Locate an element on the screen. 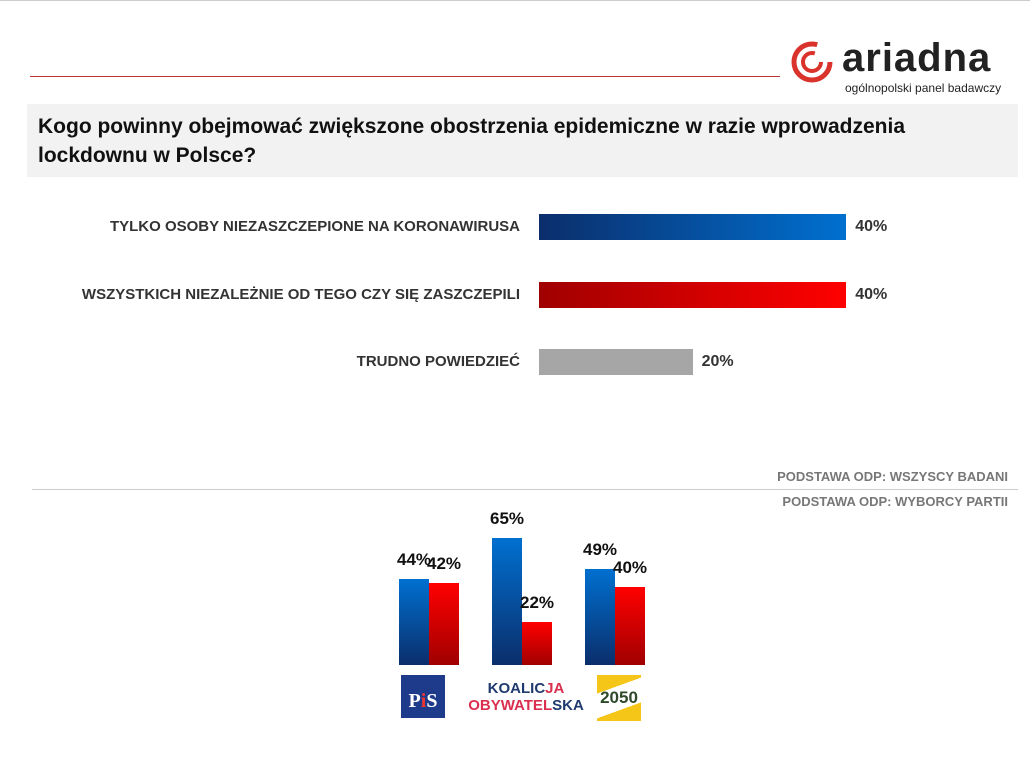  pis-logo: PiS is located at coordinates (423, 696).